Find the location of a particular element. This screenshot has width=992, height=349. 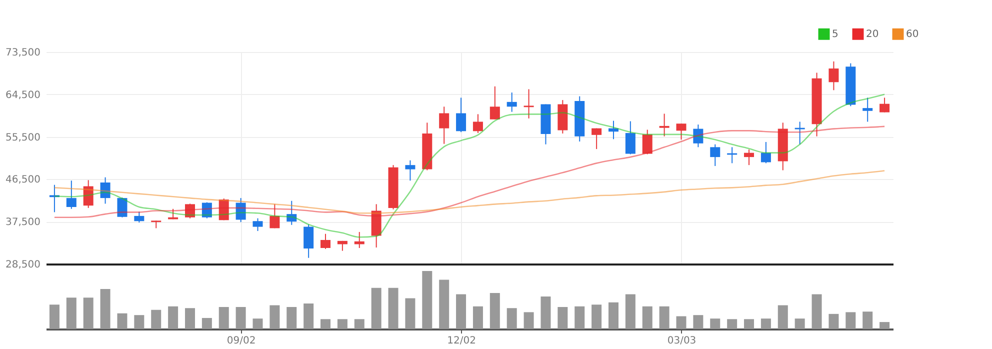

y-tick-label: 64,500 is located at coordinates (23, 95).